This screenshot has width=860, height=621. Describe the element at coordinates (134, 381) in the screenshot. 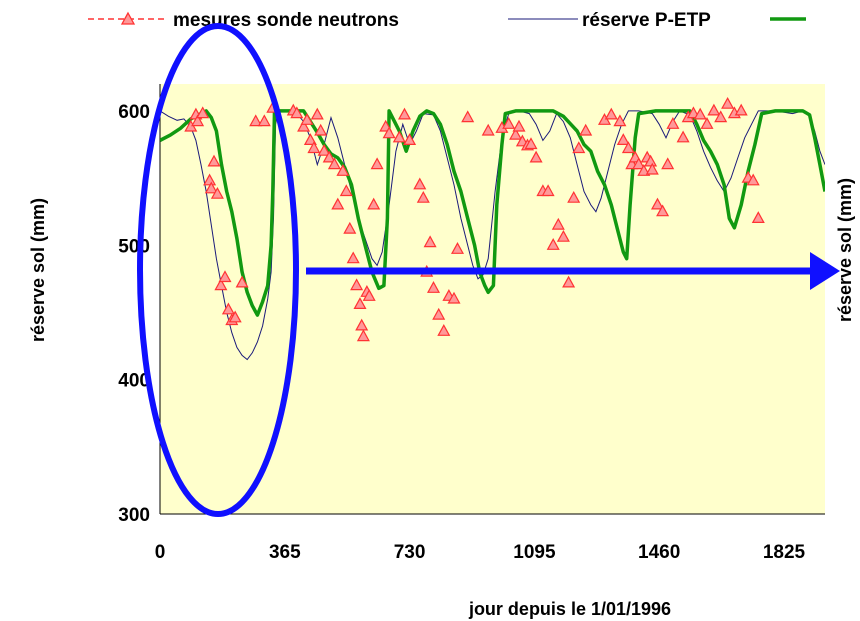

I see `y-tick-label: 400` at that location.